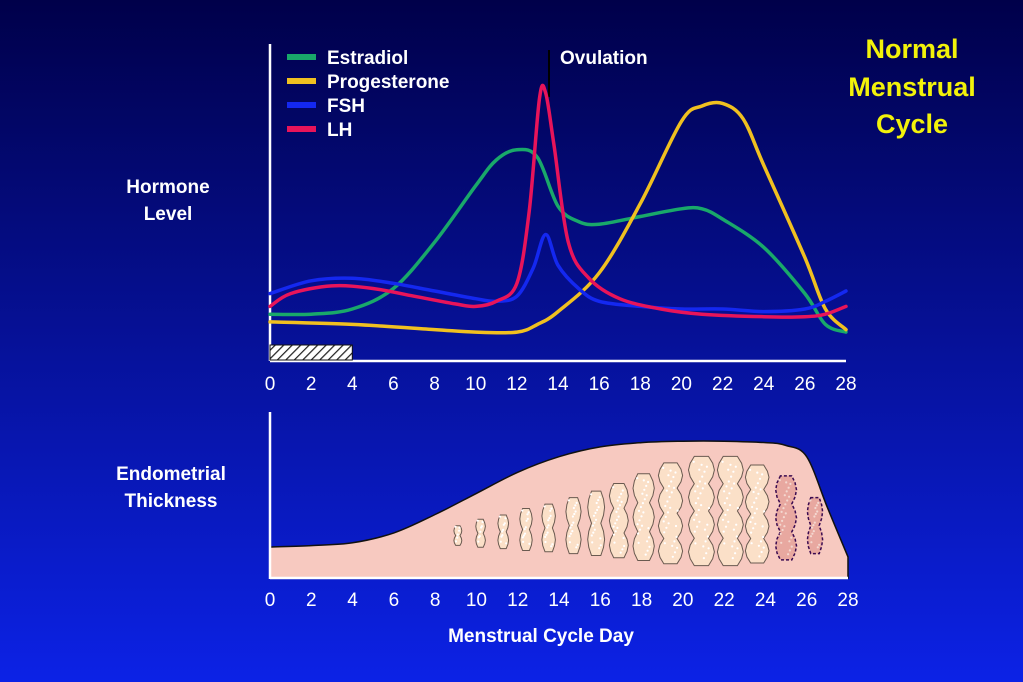 This screenshot has width=1023, height=682. What do you see at coordinates (311, 384) in the screenshot?
I see `hormone-x-tick-label: 2` at bounding box center [311, 384].